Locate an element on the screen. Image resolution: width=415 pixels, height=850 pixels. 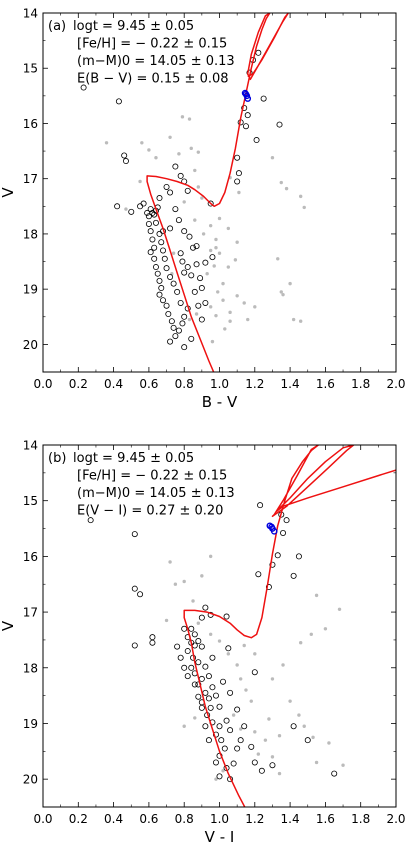
x-tick-label: 1.6 is located at coordinates (325, 384).